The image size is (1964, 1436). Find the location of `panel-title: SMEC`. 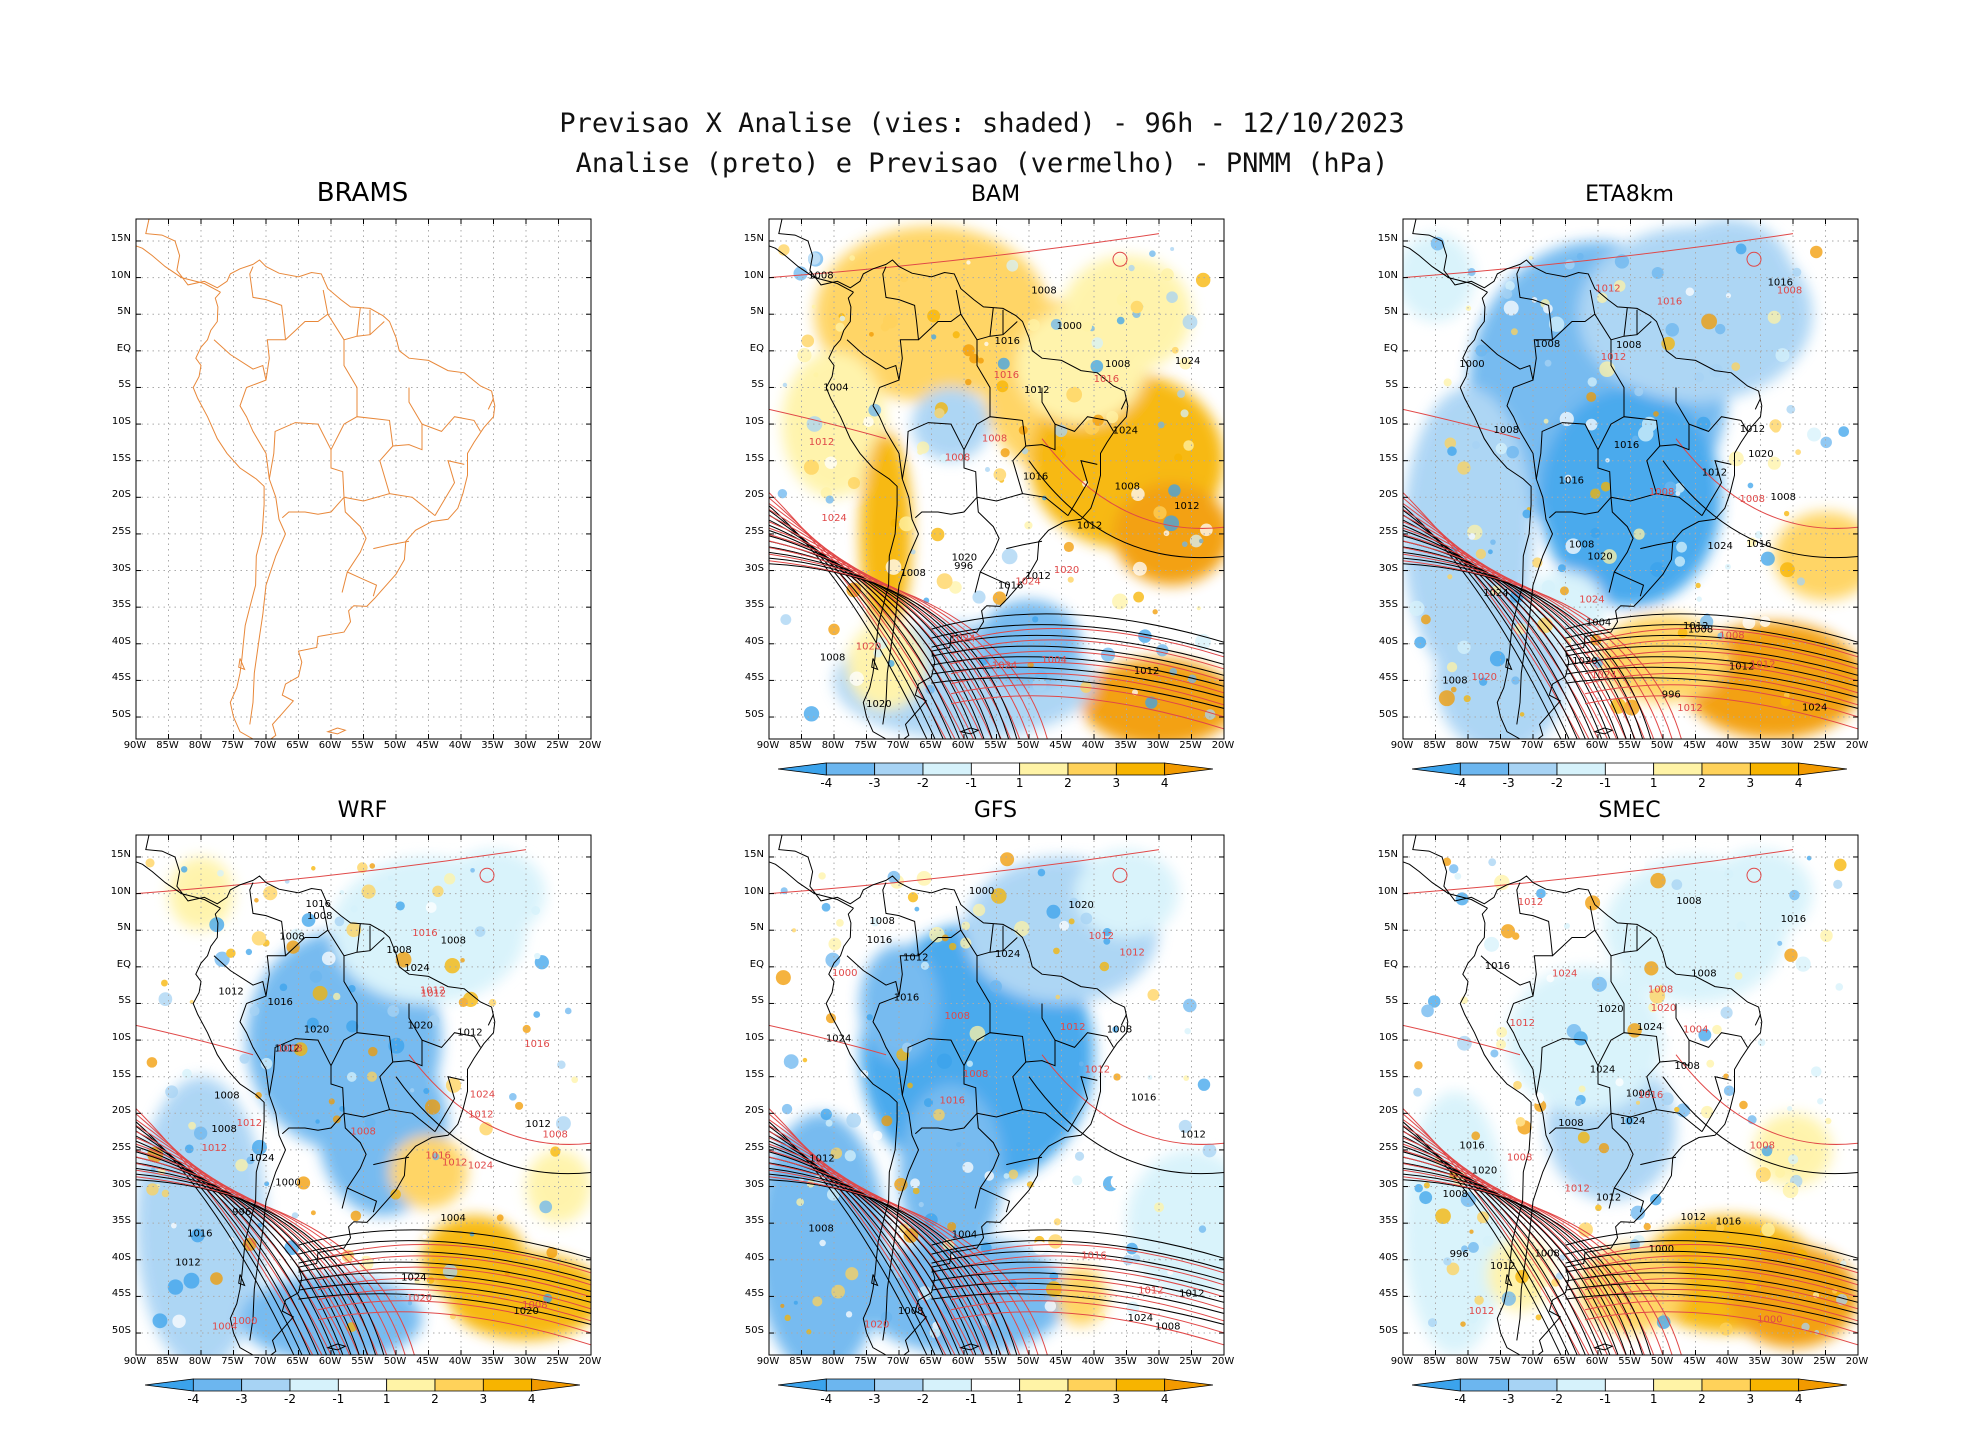

panel-title: SMEC is located at coordinates (1629, 810).